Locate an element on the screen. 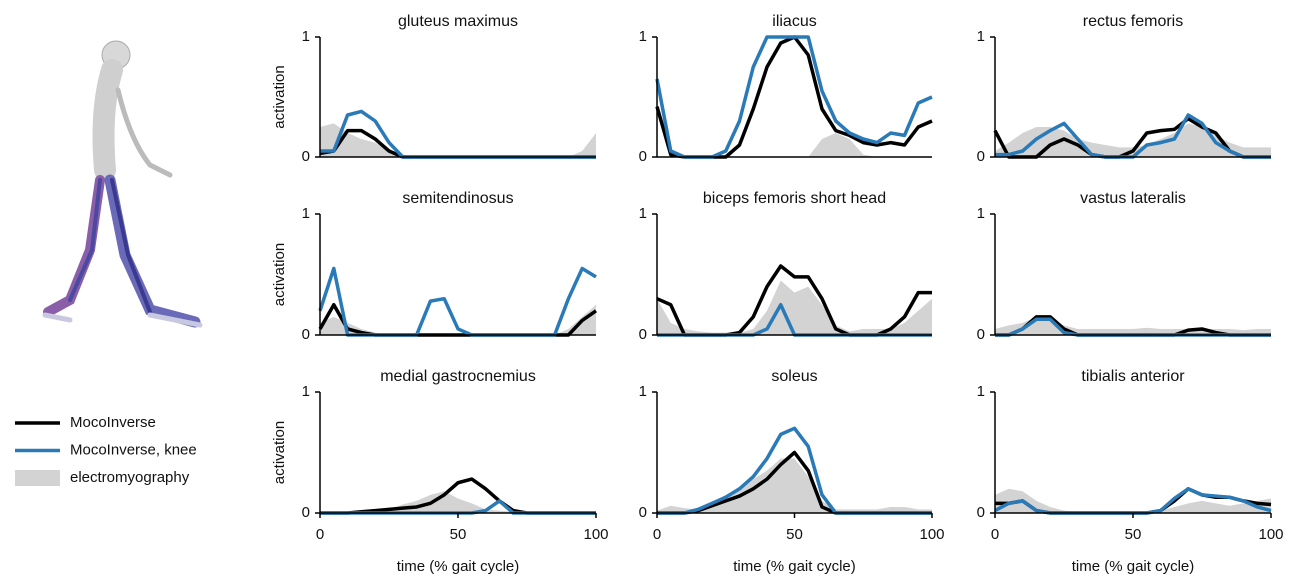 Image resolution: width=1303 pixels, height=579 pixels. legend-label: MocoInverse is located at coordinates (113, 422).